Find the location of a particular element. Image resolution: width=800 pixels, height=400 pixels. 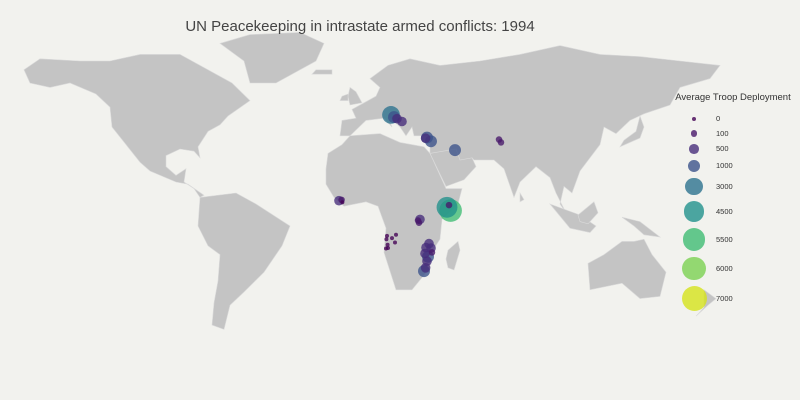

land-japan is located at coordinates (632, 131).